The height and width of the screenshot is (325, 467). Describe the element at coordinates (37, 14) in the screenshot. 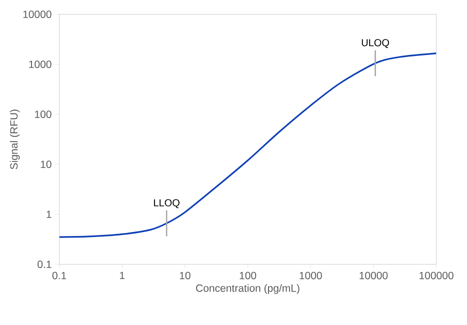

I see `y-tick-label: 10000` at that location.